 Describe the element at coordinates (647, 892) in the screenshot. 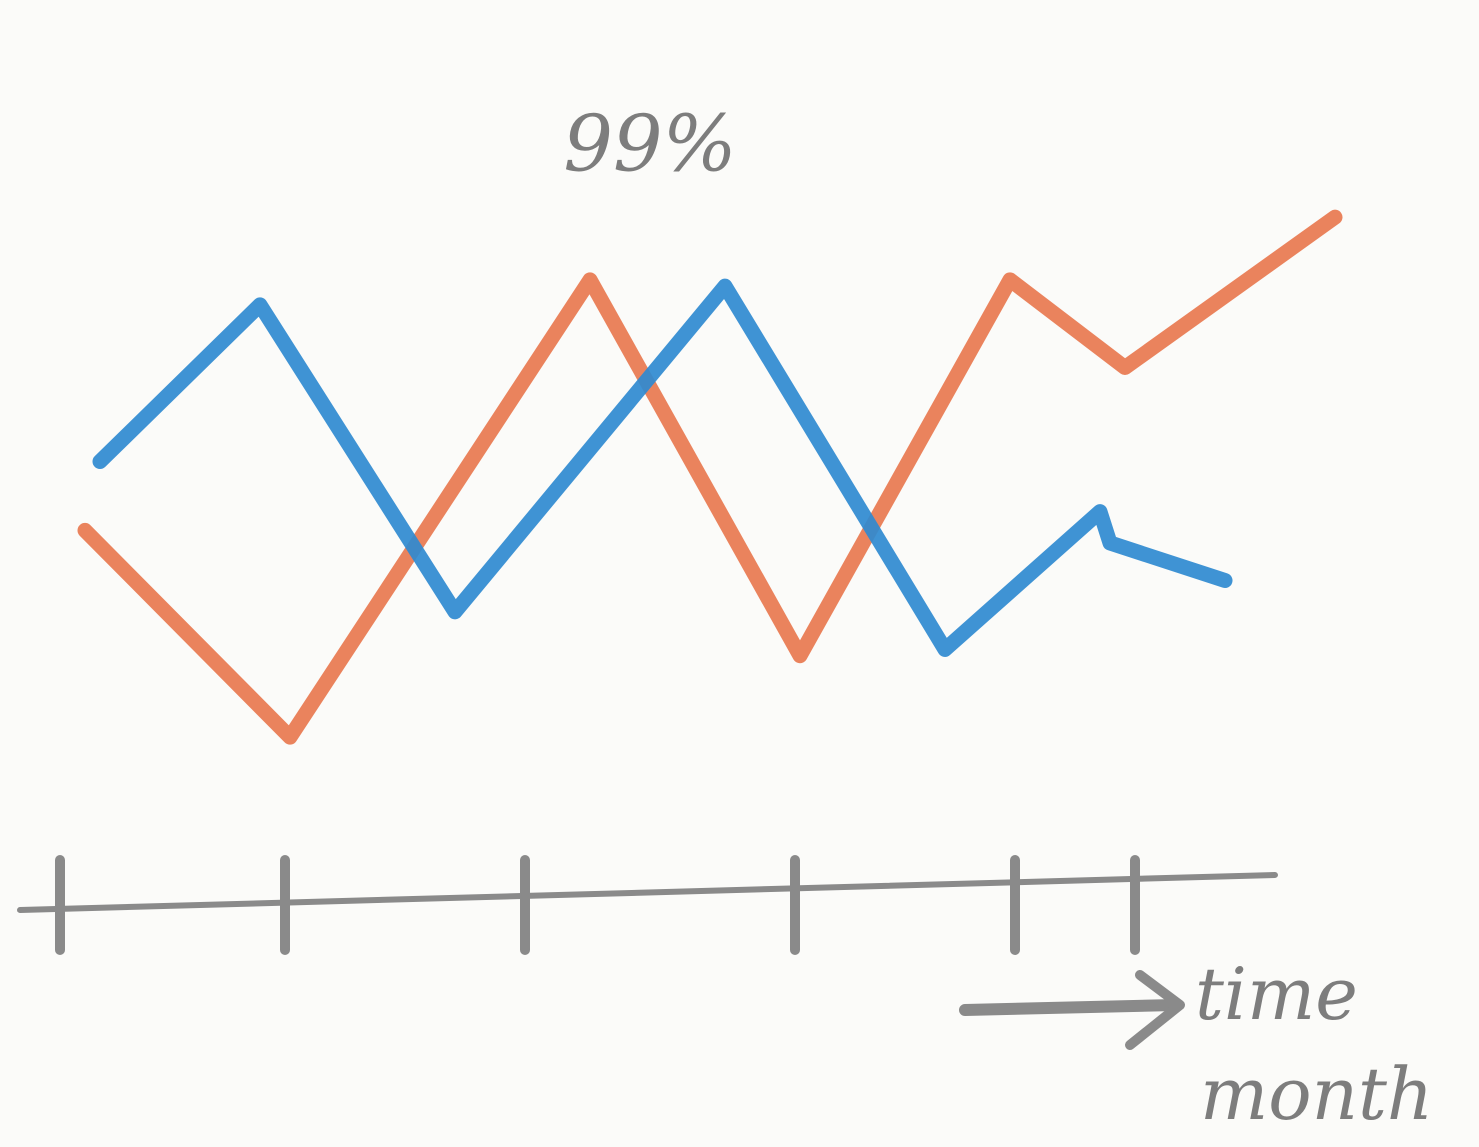

I see `x-axis` at that location.